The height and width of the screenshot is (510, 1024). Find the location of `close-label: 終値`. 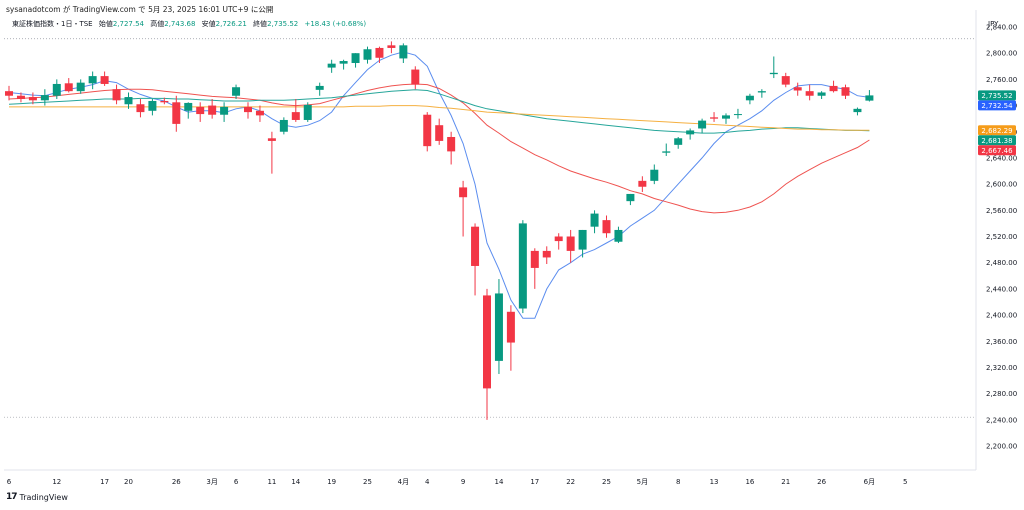

close-label: 終値 is located at coordinates (260, 24).